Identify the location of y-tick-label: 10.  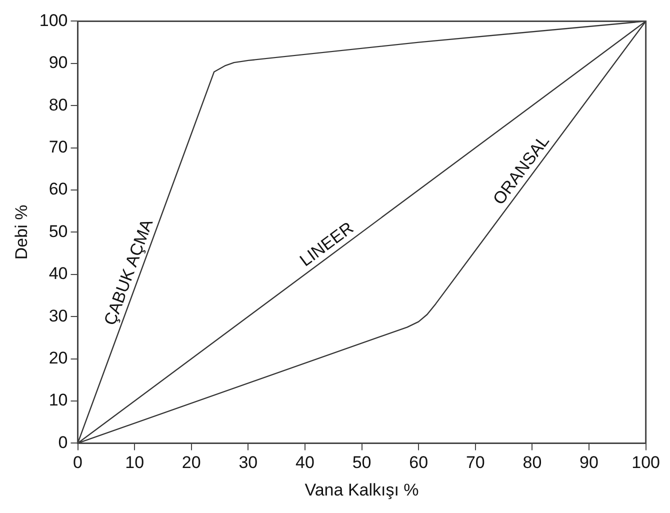
(58, 400).